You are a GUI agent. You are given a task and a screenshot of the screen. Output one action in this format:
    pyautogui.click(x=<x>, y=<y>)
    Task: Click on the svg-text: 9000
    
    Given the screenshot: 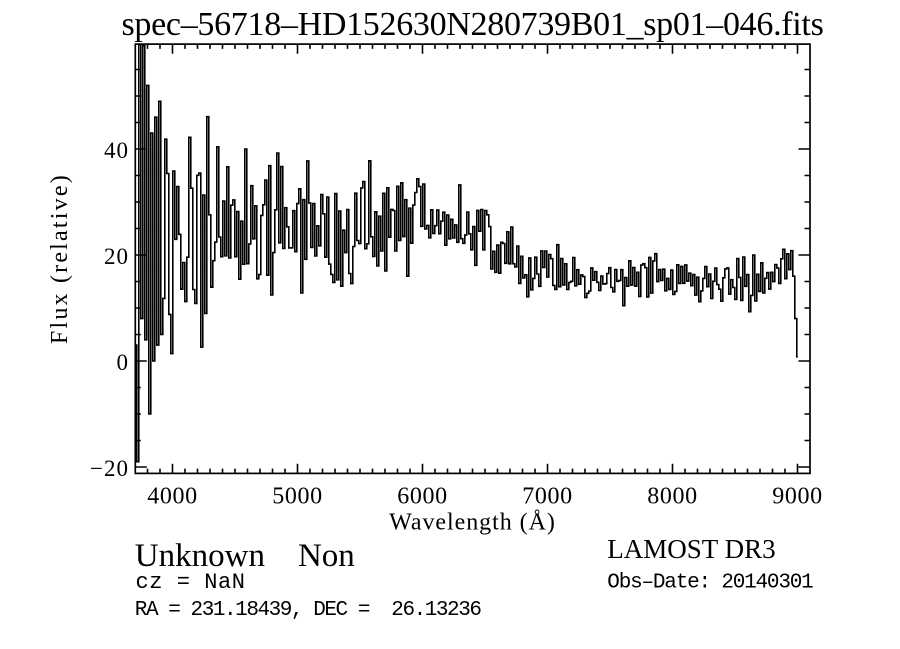 What is the action you would take?
    pyautogui.click(x=797, y=497)
    